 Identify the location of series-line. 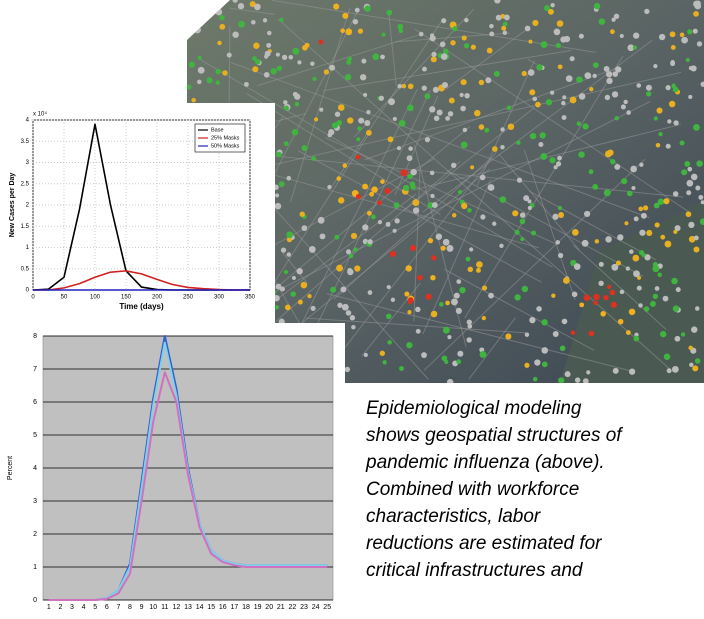
(188, 486).